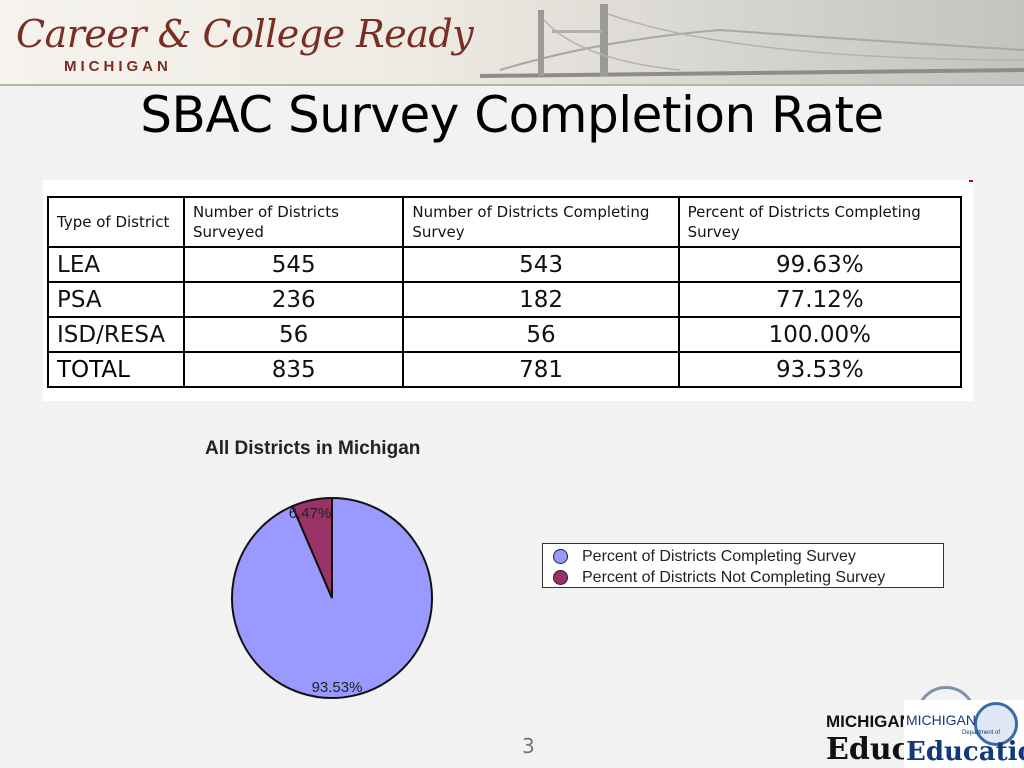  Describe the element at coordinates (541, 222) in the screenshot. I see `header-completing: Number of Districts Completing Survey` at that location.